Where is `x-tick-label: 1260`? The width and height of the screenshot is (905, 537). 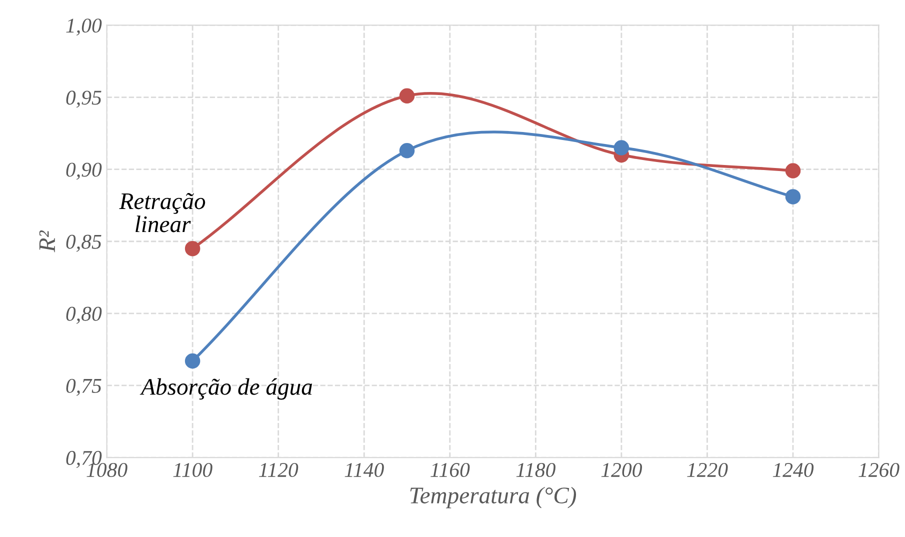
x-tick-label: 1260 is located at coordinates (879, 470).